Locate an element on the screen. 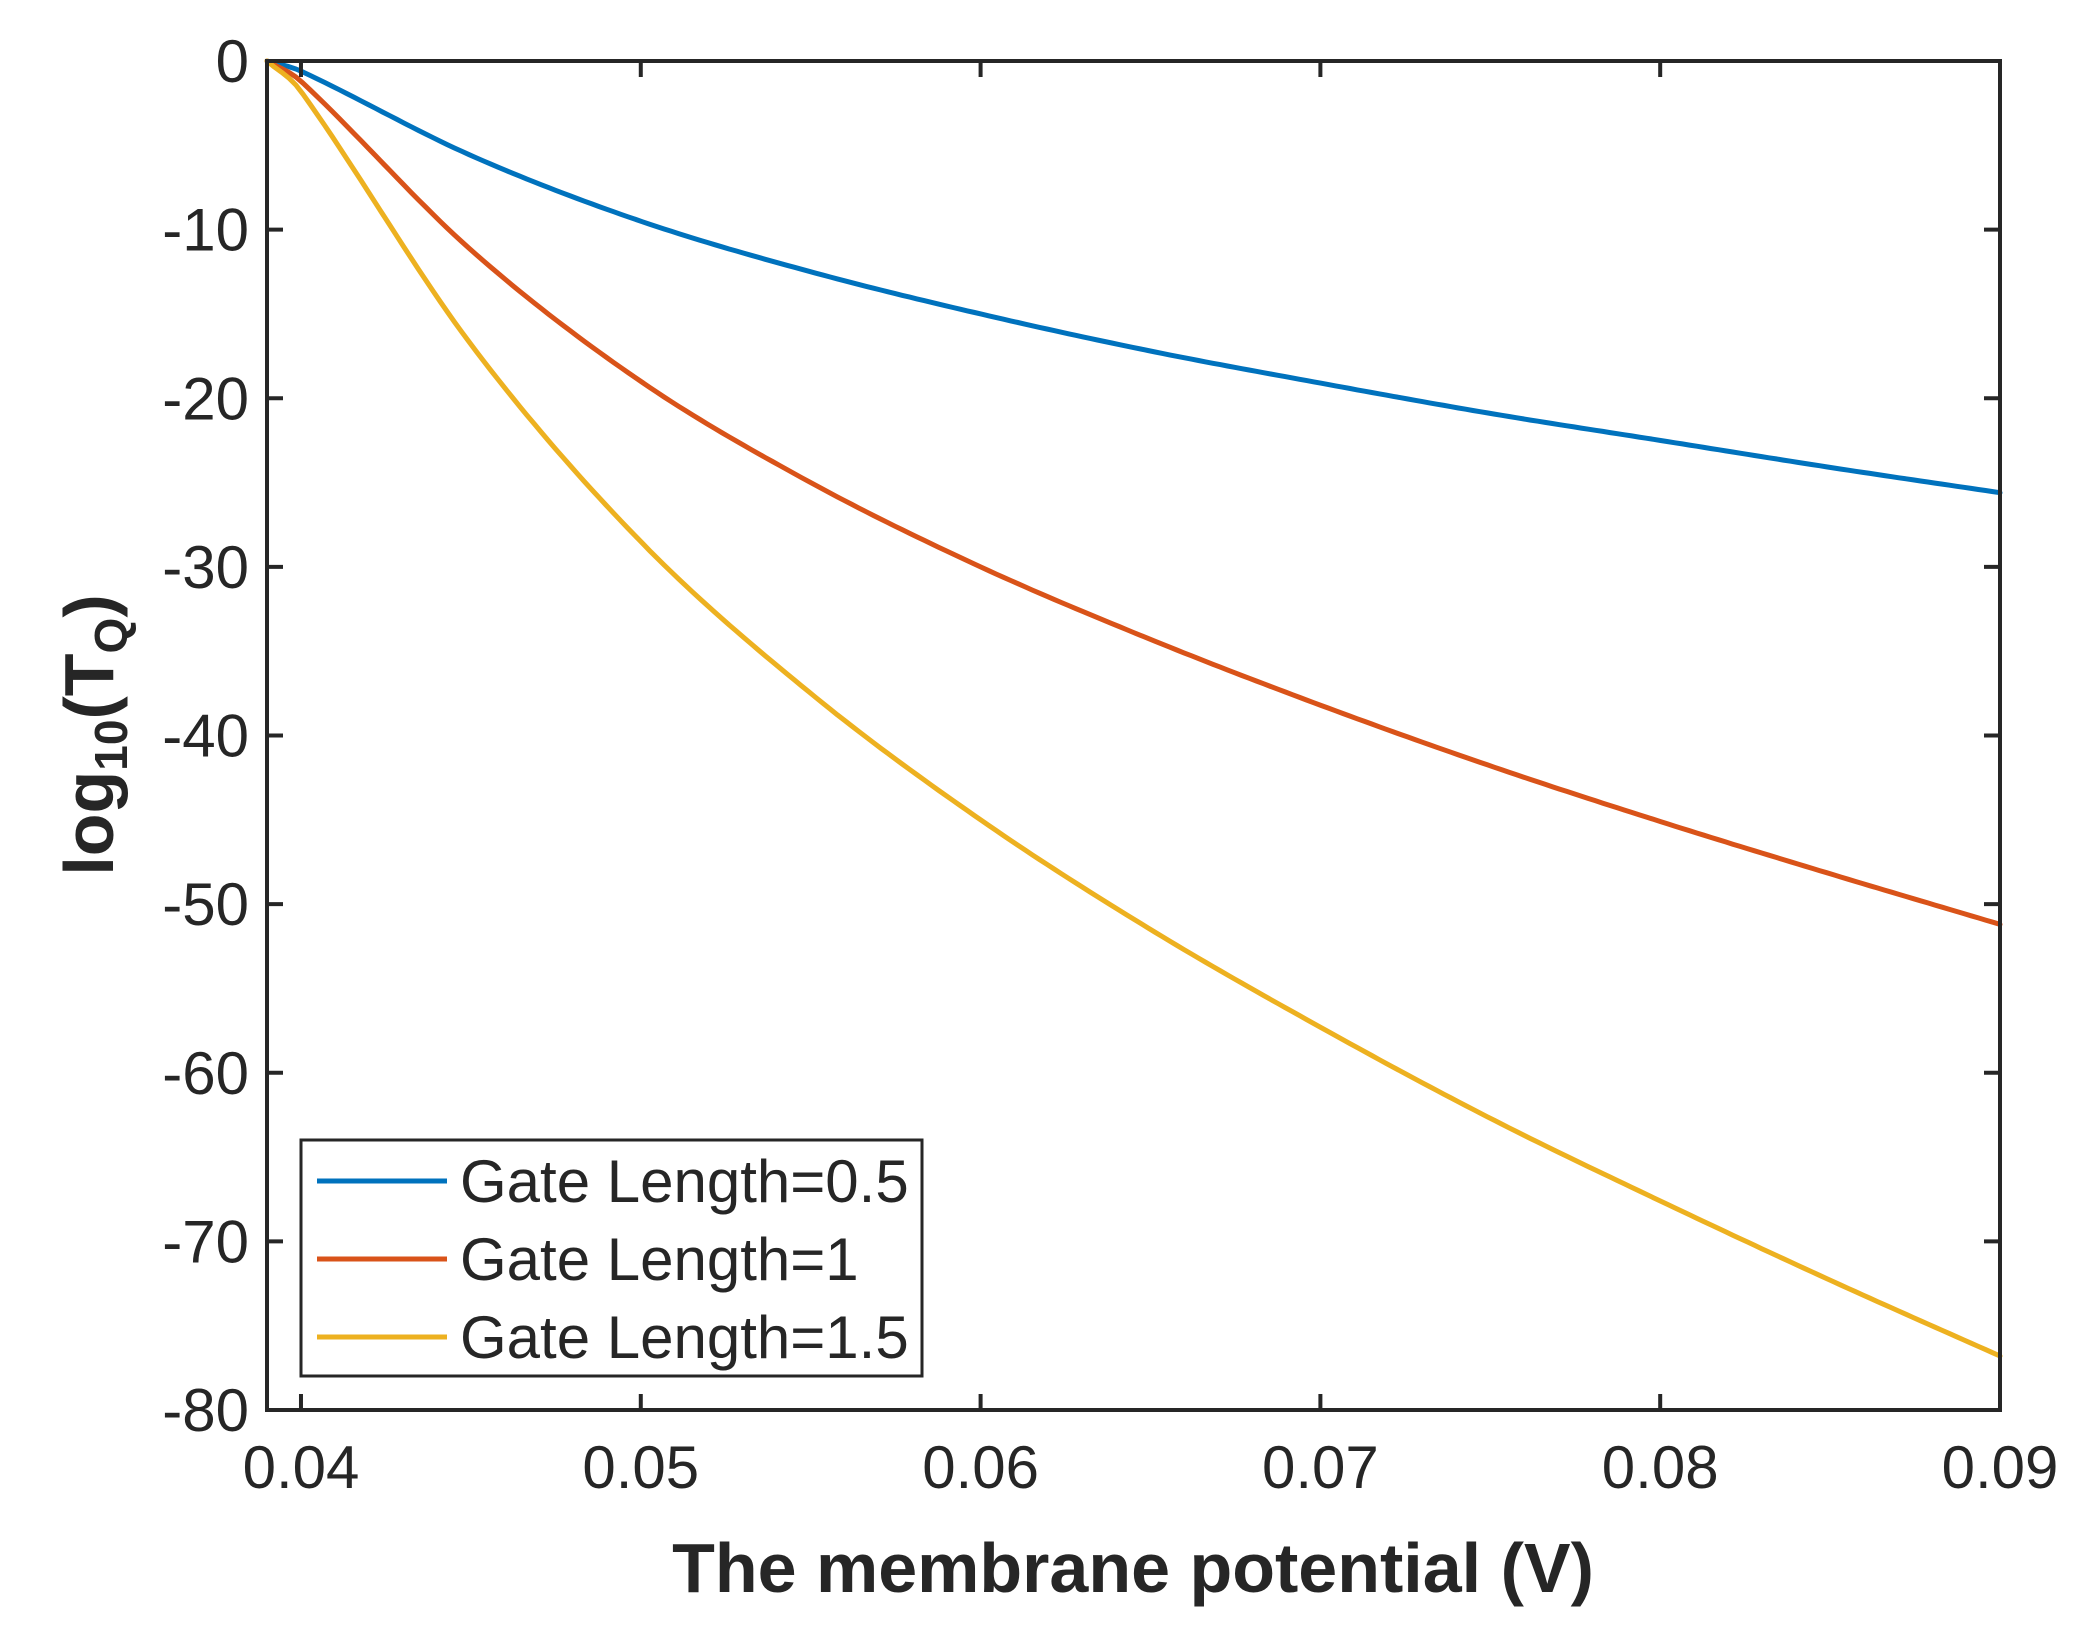 Image resolution: width=2092 pixels, height=1637 pixels. legend-label-3: Gate Length=1.5 is located at coordinates (684, 1337).